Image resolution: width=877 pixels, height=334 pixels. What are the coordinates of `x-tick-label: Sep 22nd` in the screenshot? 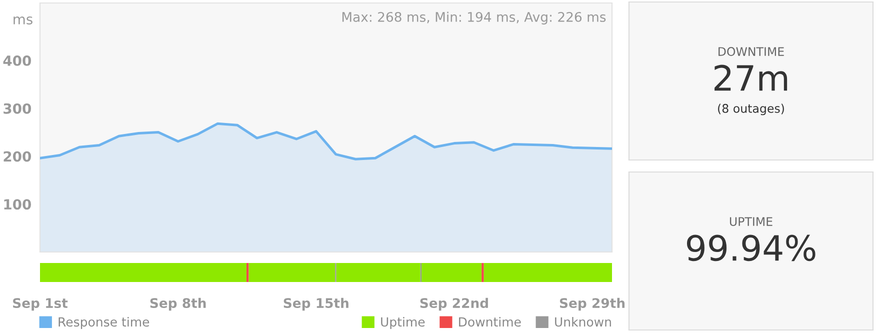 It's located at (454, 304).